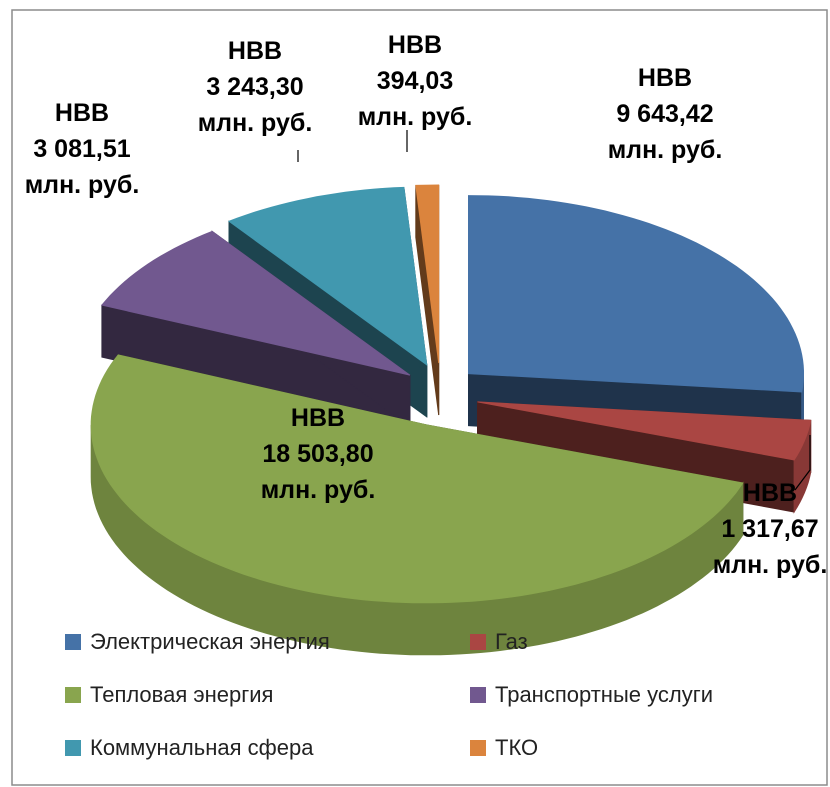  What do you see at coordinates (210, 641) in the screenshot?
I see `legend-label: Электрическая энергия` at bounding box center [210, 641].